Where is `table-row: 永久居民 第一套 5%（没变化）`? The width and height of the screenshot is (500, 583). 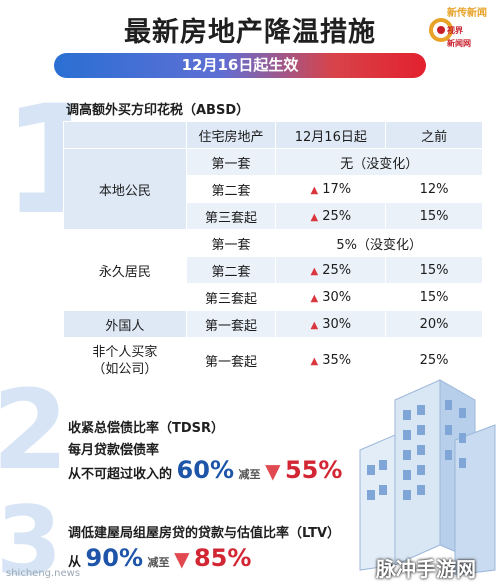
table-row: 永久居民 第一套 5%（没变化） is located at coordinates (273, 270).